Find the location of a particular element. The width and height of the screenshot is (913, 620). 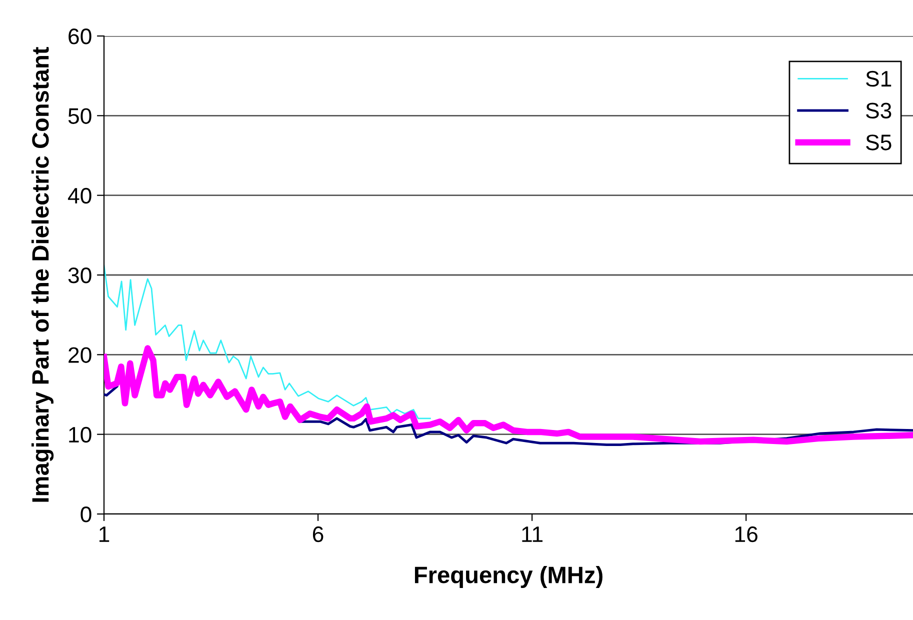

y-tick-label: 10 is located at coordinates (80, 434).